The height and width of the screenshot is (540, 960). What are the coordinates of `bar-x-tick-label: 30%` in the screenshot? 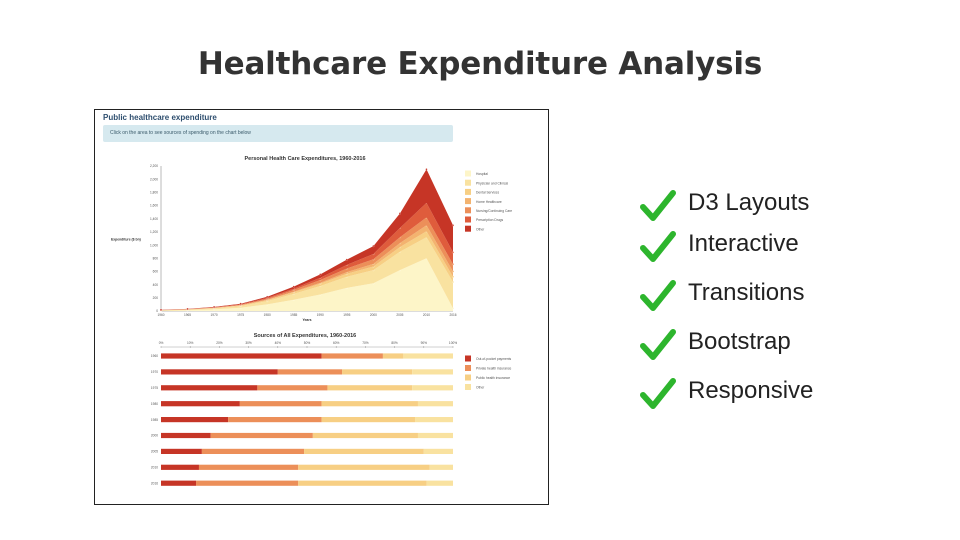 It's located at (248, 343).